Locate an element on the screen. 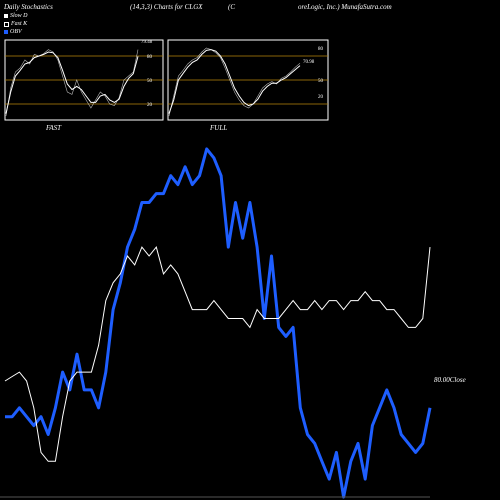 Image resolution: width=500 pixels, height=500 pixels. legend-swatch-slow-d is located at coordinates (6, 16).